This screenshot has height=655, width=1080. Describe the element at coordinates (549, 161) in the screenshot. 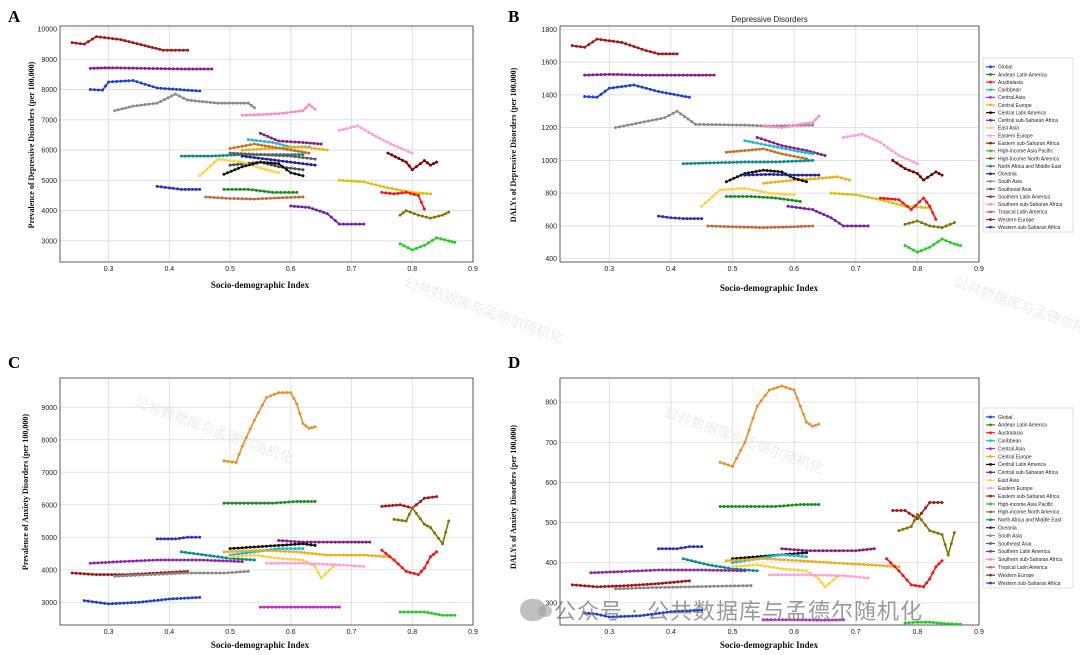

I see `y-tick-label: 1000` at that location.